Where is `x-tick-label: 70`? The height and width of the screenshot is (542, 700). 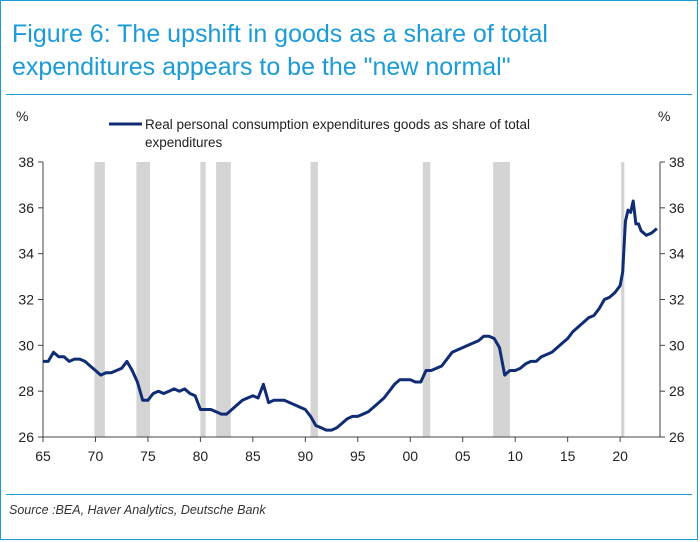 x-tick-label: 70 is located at coordinates (96, 456).